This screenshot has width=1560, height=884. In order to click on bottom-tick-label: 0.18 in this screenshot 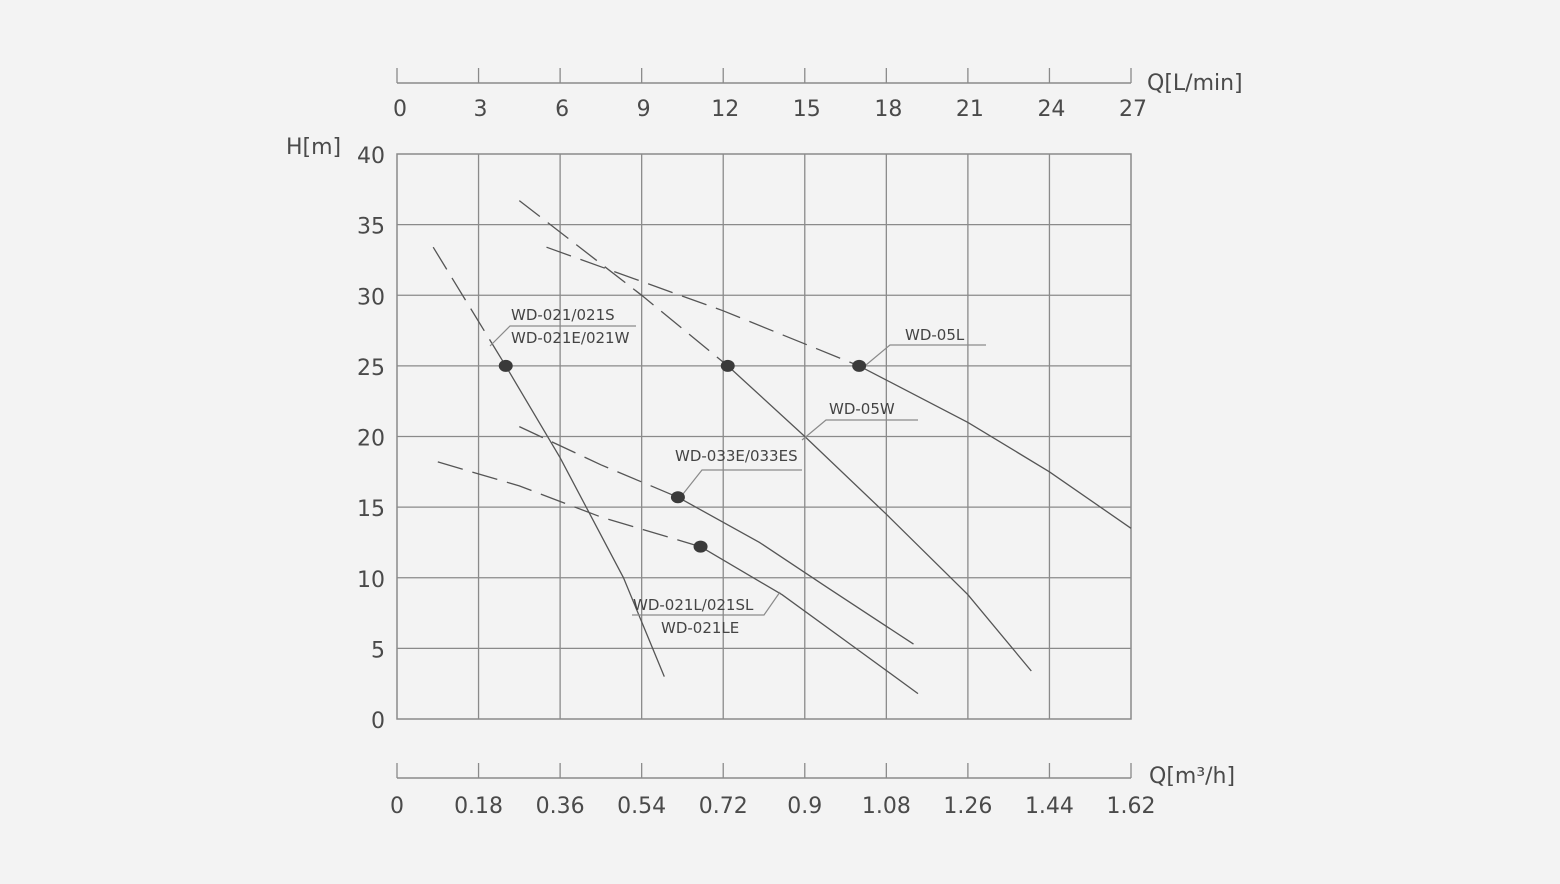, I will do `click(478, 806)`.